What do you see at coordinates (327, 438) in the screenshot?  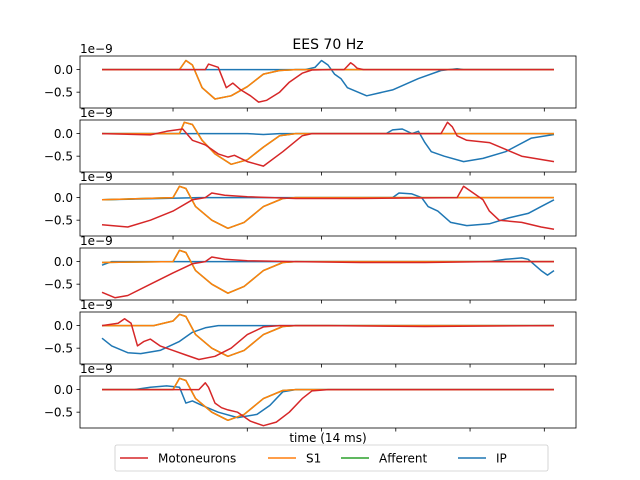 I see `x-axis-label: time (14 ms)` at bounding box center [327, 438].